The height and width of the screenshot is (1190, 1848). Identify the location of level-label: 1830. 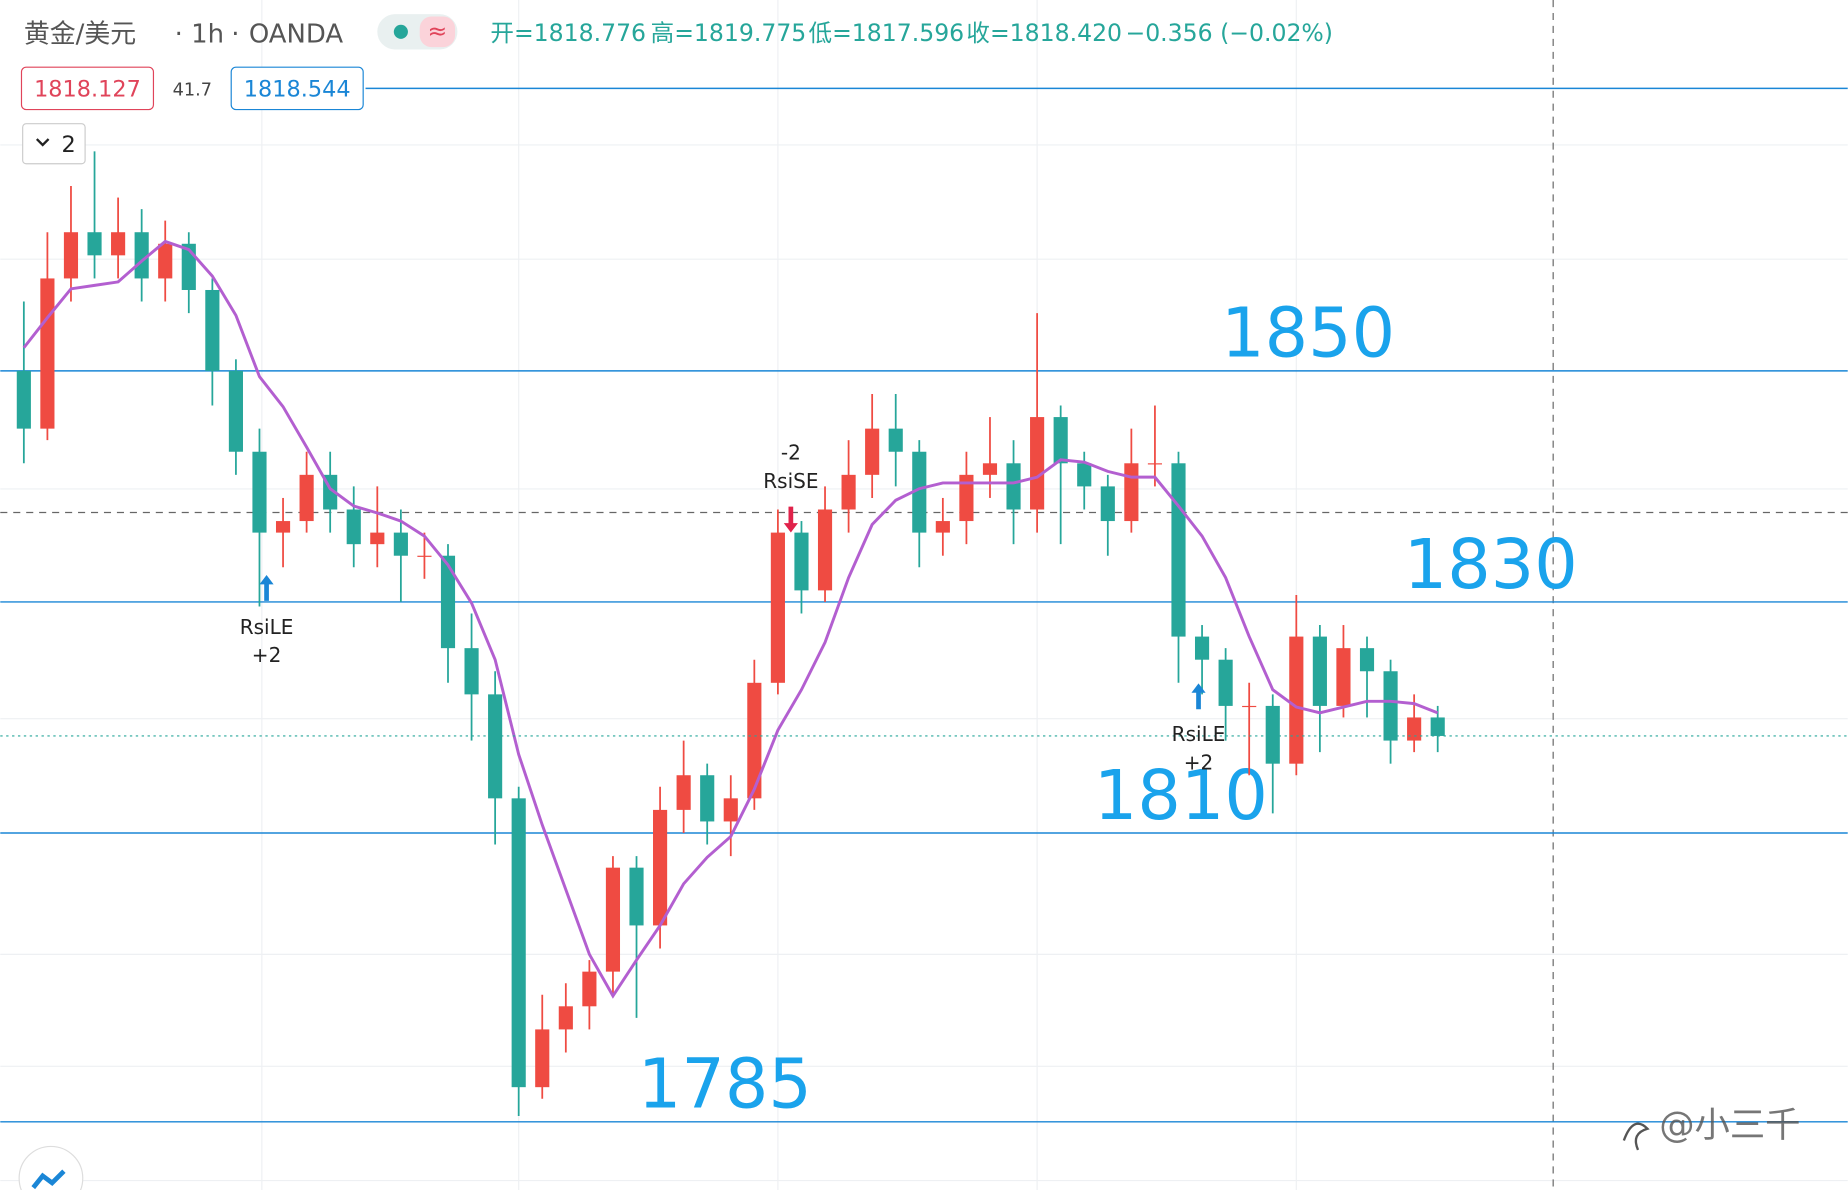
(1491, 565).